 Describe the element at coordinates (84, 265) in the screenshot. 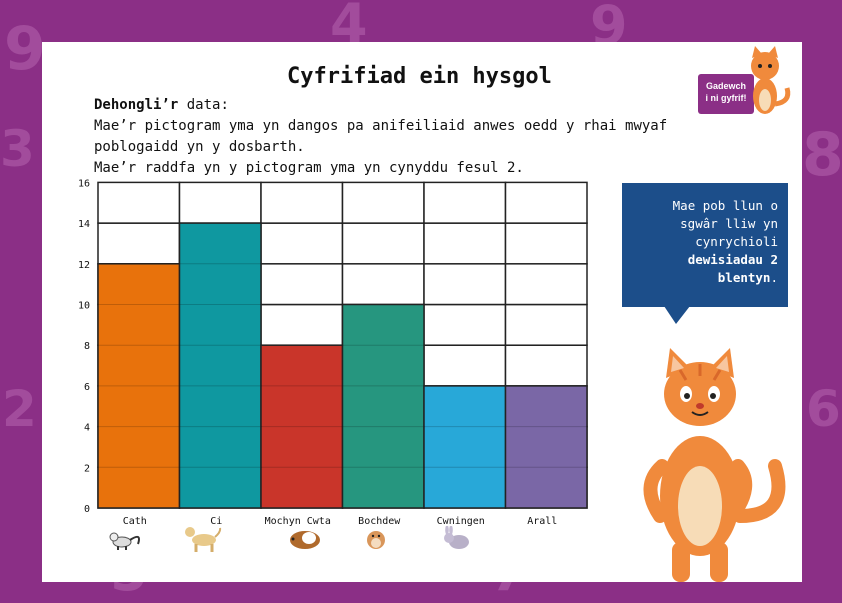

I see `y-tick-label: 12` at that location.